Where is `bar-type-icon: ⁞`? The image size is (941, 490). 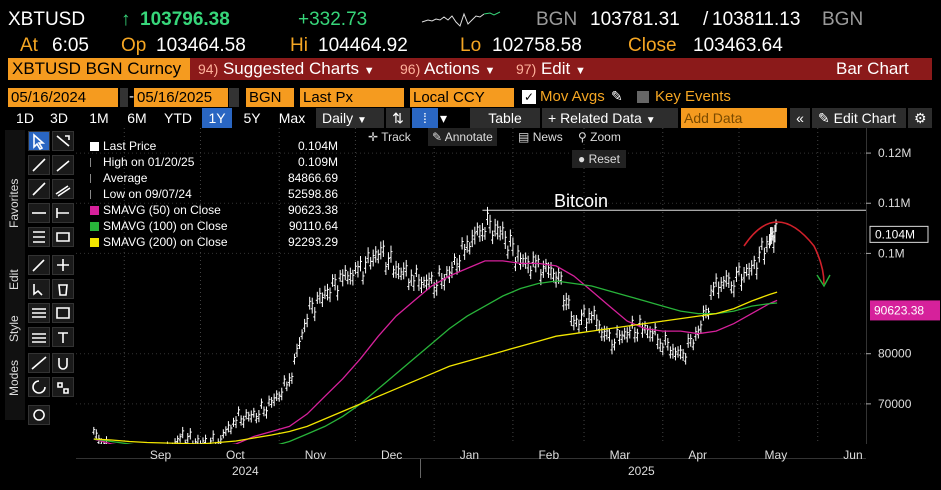
bar-type-icon: ⁞ is located at coordinates (425, 118).